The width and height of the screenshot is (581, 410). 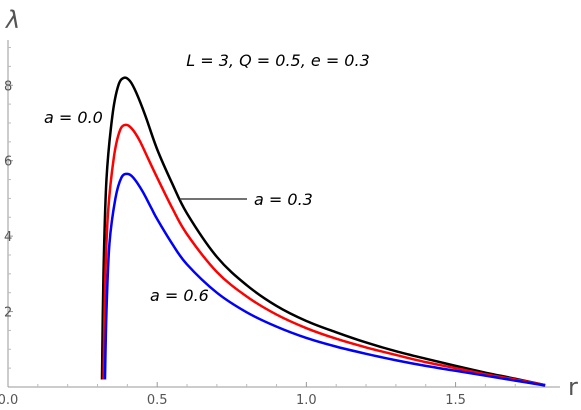 What do you see at coordinates (283, 199) in the screenshot?
I see `label-a3: a = 0.3` at bounding box center [283, 199].